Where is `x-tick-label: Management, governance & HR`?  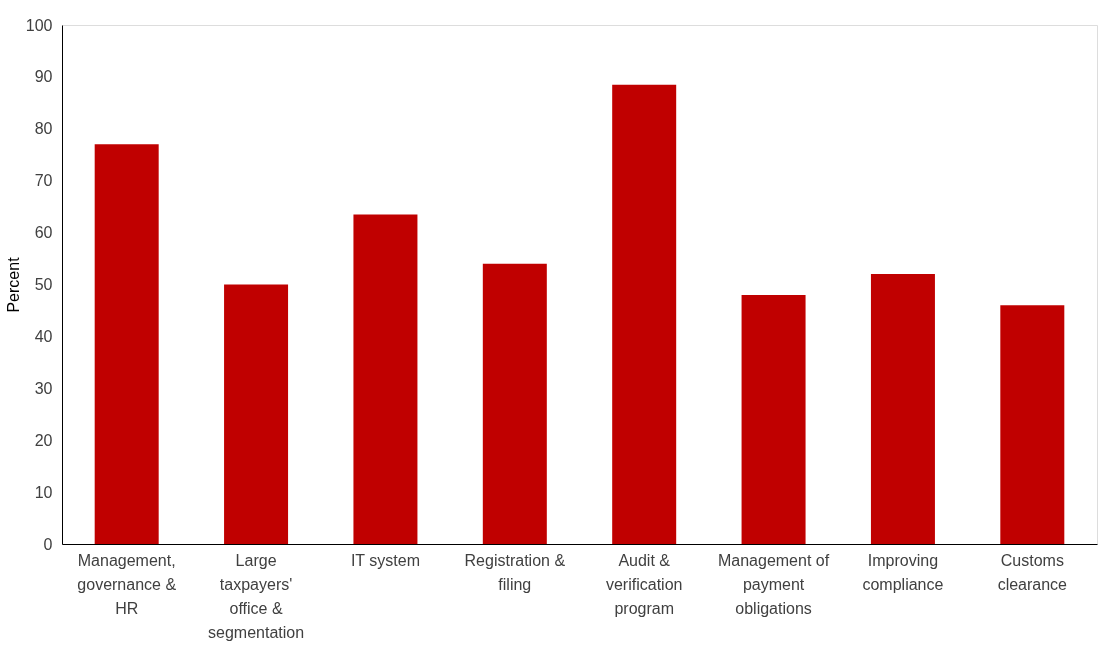 x-tick-label: Management, governance & HR is located at coordinates (127, 584).